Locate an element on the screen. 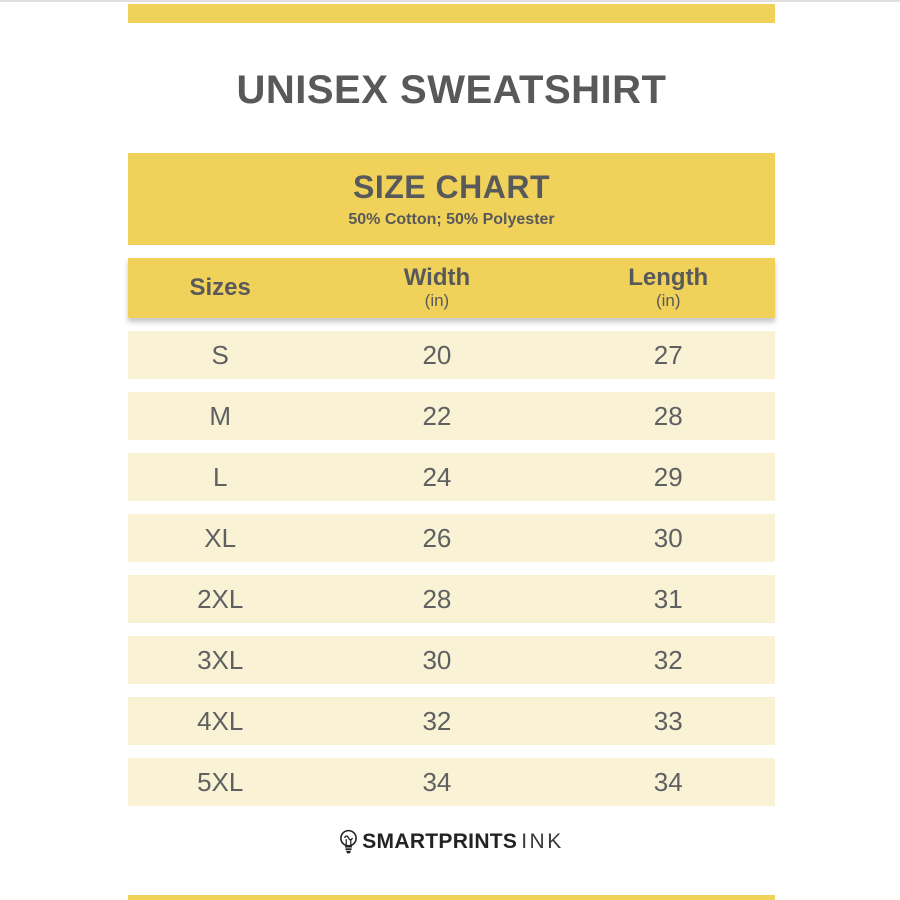 This screenshot has width=900, height=900. top-accent-bar is located at coordinates (451, 13).